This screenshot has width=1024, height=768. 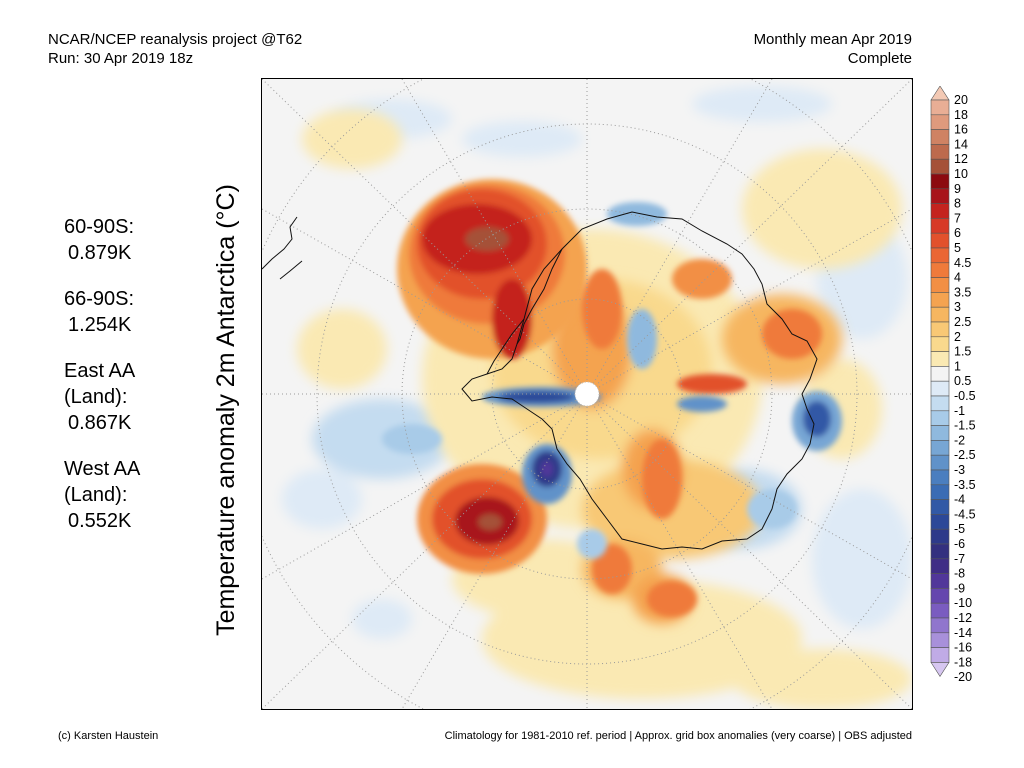 What do you see at coordinates (108, 736) in the screenshot?
I see `footer-credit: (c) Karsten Haustein` at bounding box center [108, 736].